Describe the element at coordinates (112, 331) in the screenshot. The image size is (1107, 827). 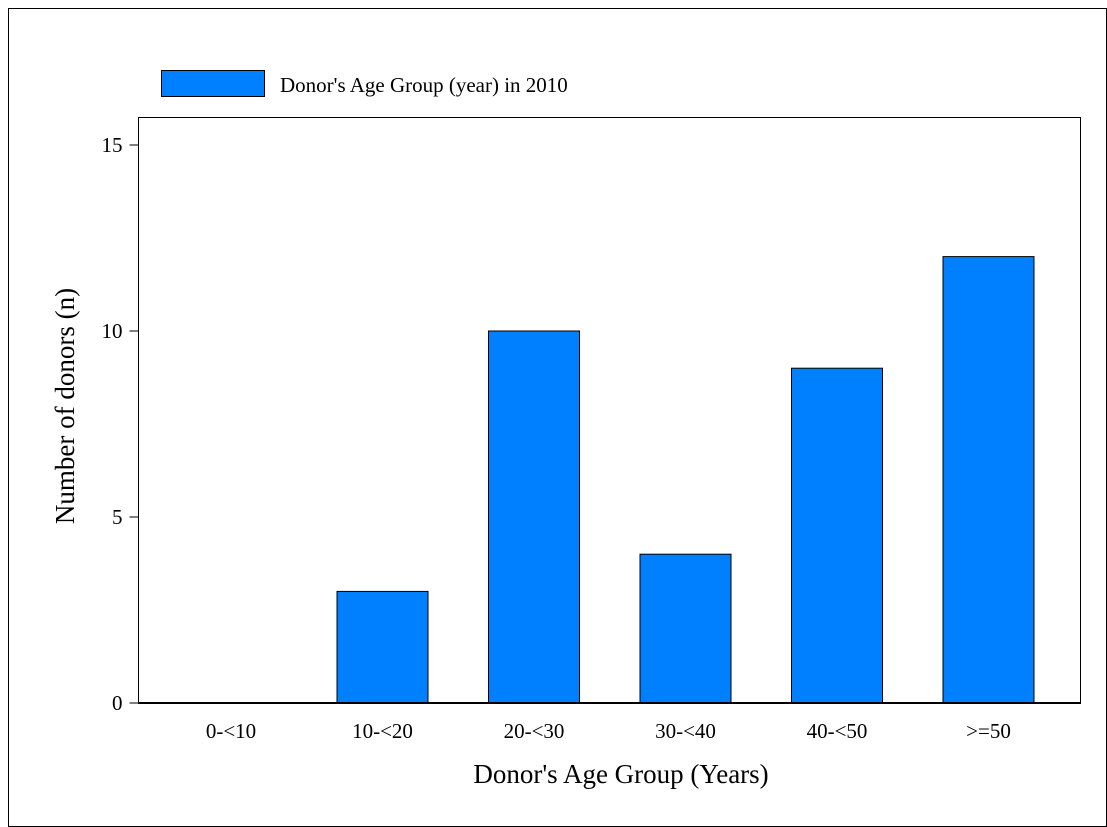
I see `y-tick-label: 10` at that location.